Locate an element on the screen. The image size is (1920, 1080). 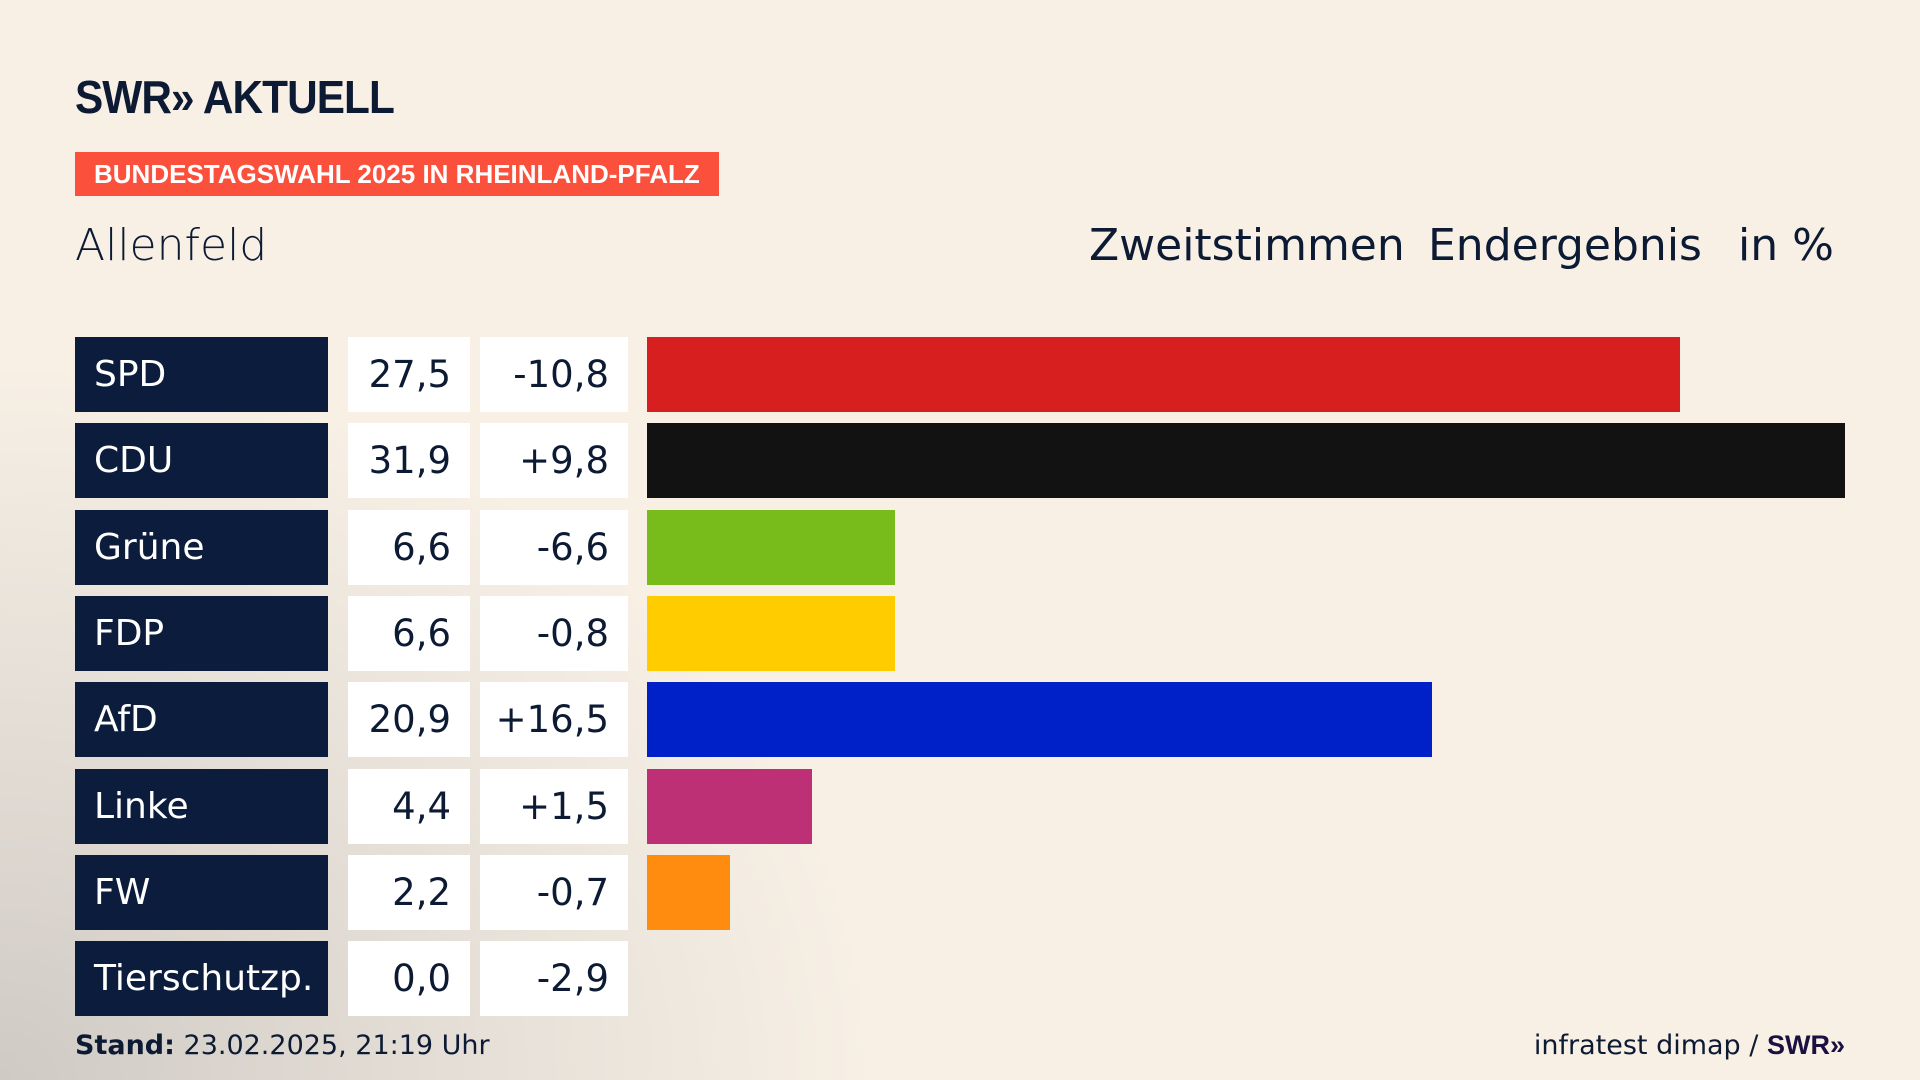
swr-aktuell-logo: SWR» AKTUELL is located at coordinates (235, 97).